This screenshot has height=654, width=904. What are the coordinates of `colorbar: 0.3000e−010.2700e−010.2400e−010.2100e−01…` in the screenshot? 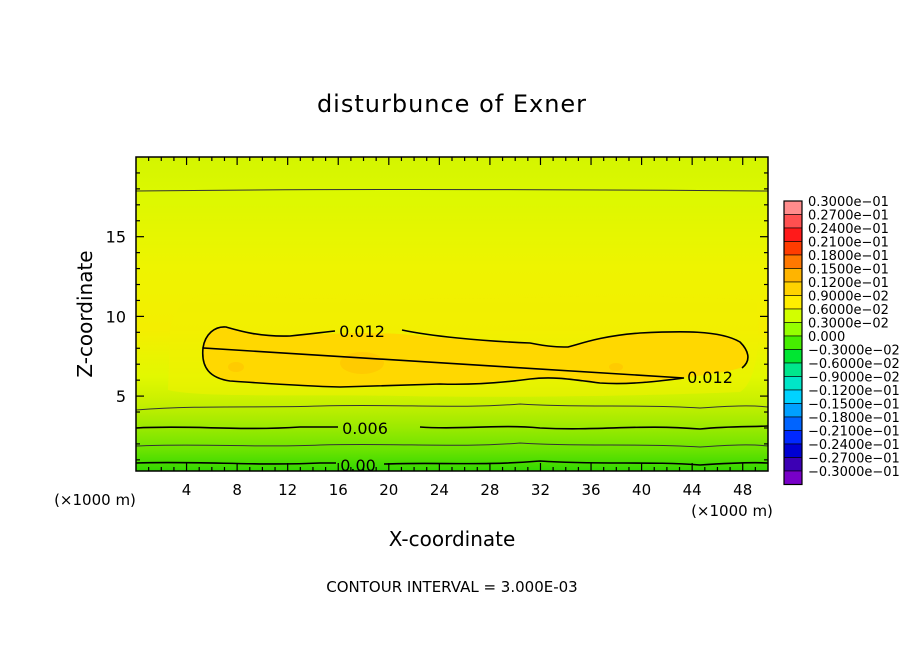 It's located at (841, 340).